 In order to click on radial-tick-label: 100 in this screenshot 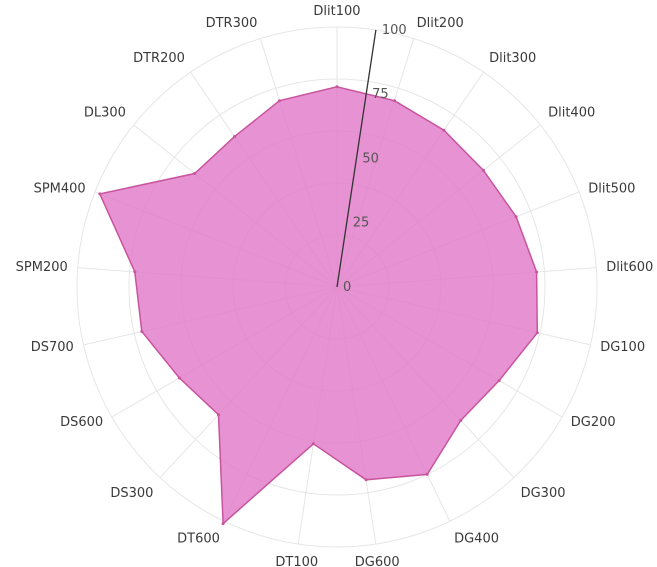, I will do `click(394, 30)`.